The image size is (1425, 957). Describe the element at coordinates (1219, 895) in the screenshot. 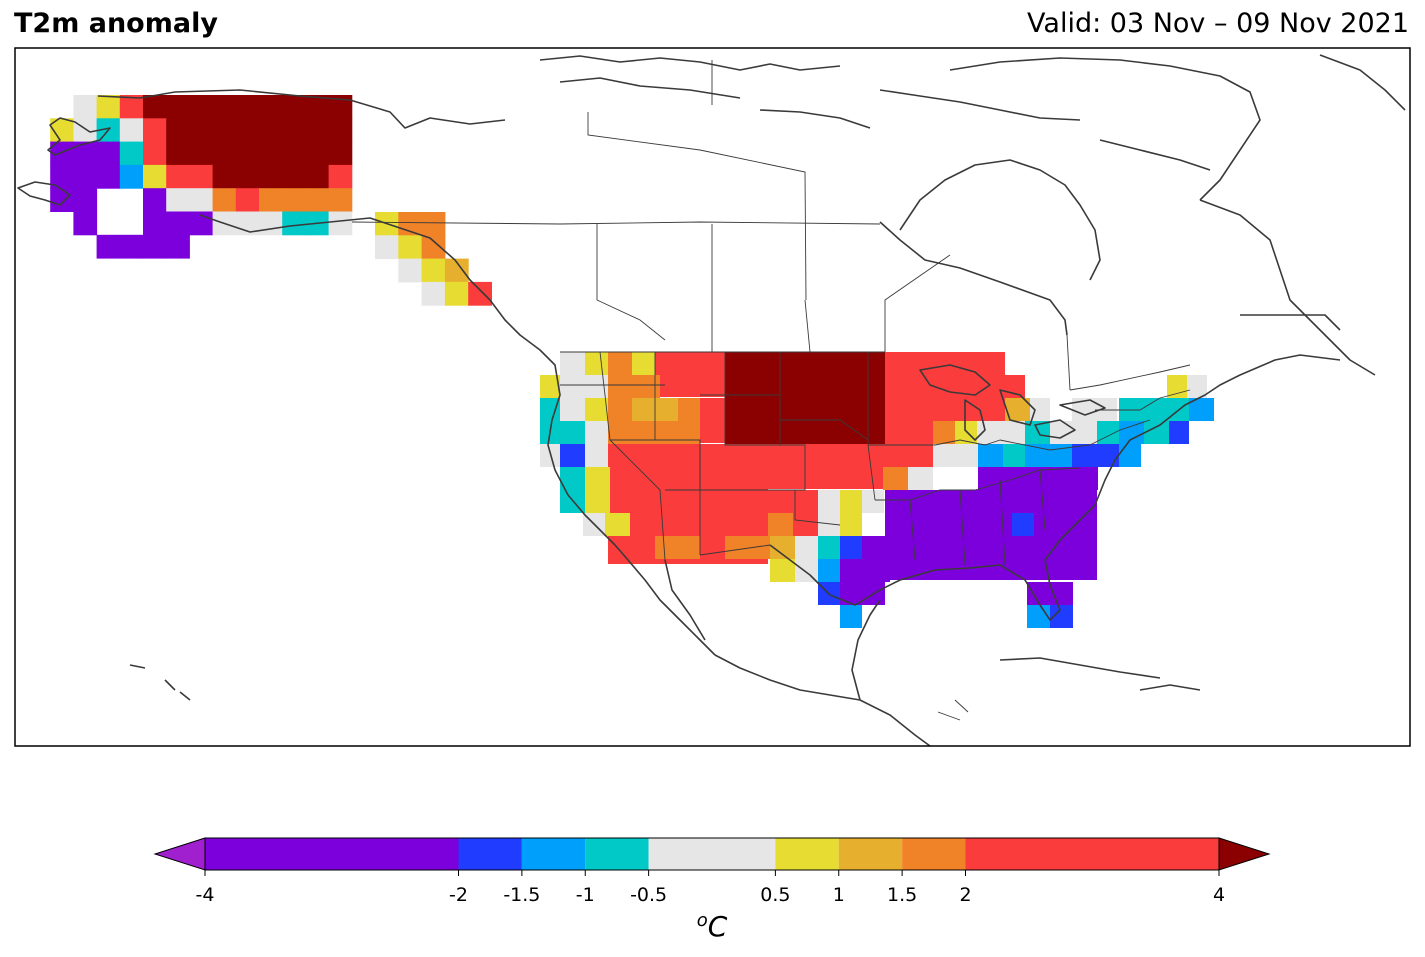

I see `colorbar-tick-label: 4` at that location.